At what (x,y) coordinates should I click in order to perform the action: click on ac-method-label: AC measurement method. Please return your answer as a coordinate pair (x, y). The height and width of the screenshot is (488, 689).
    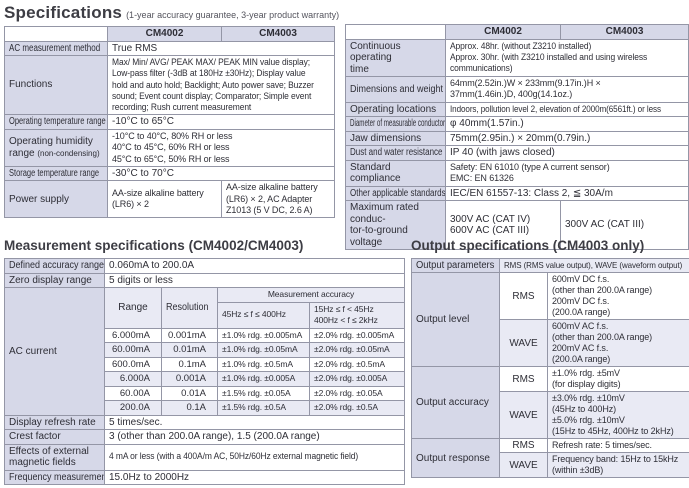
    Looking at the image, I should click on (56, 48).